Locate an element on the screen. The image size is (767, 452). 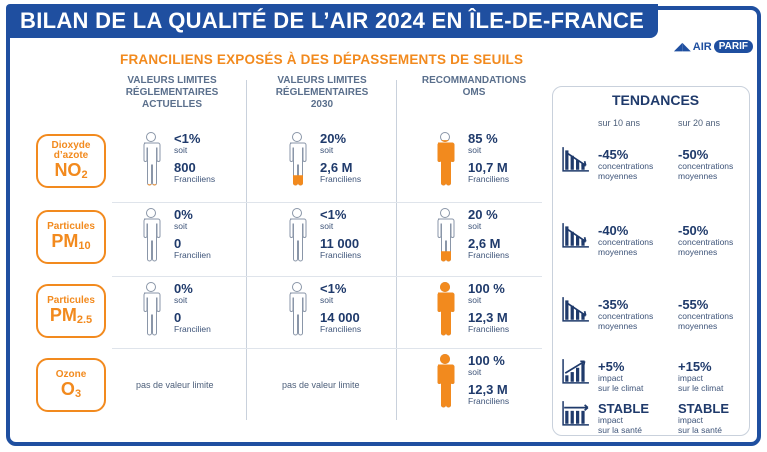
pollutant-label: Ozone is located at coordinates (71, 374).